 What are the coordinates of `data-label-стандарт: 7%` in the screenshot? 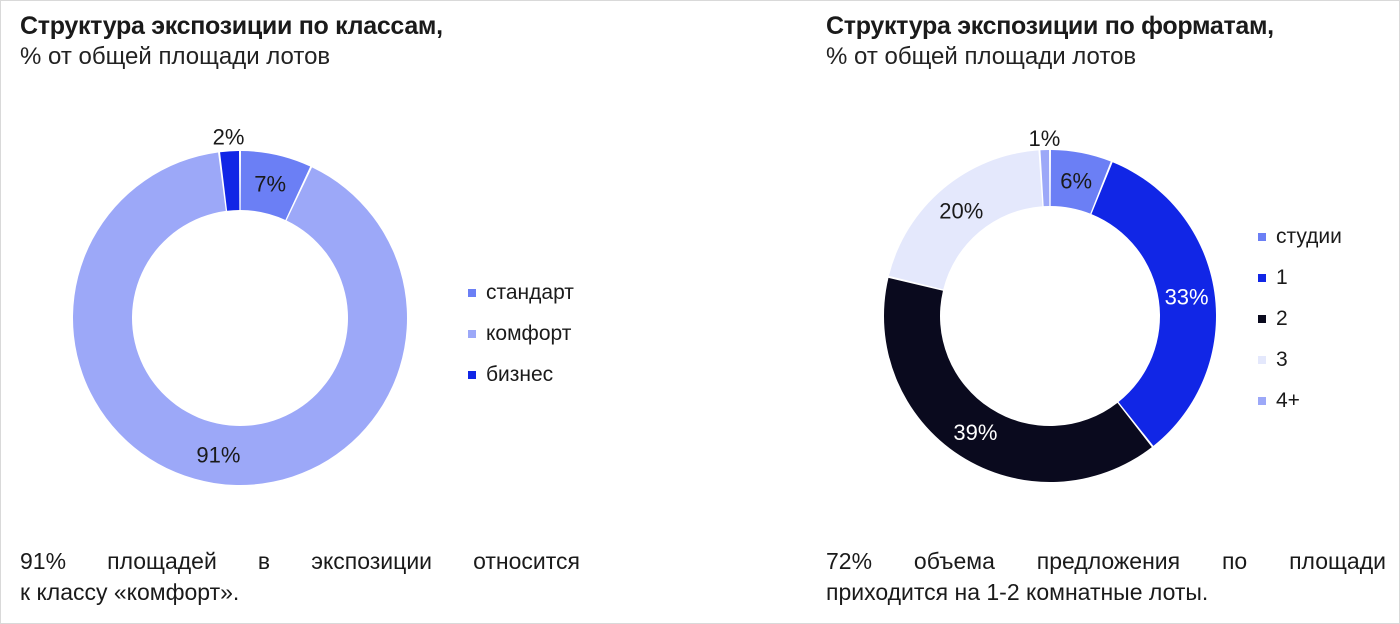 It's located at (270, 183).